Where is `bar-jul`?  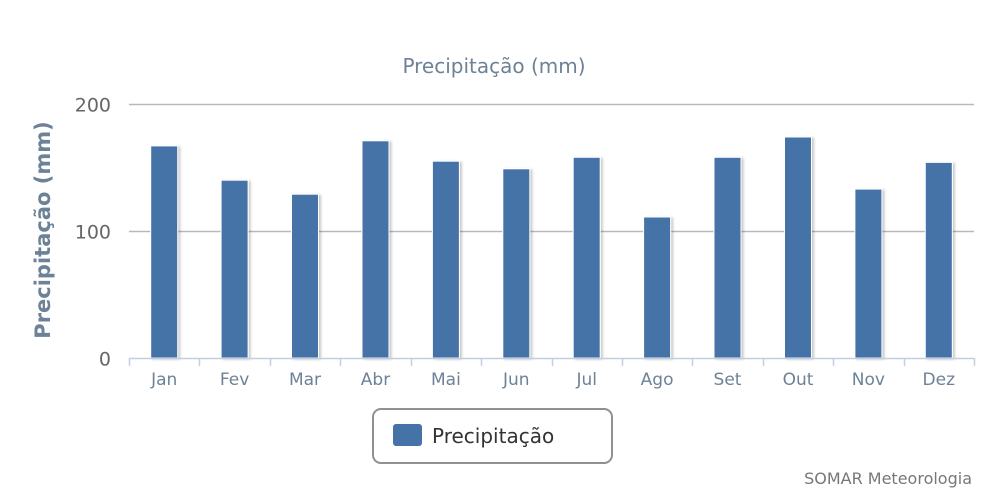 bar-jul is located at coordinates (586, 257).